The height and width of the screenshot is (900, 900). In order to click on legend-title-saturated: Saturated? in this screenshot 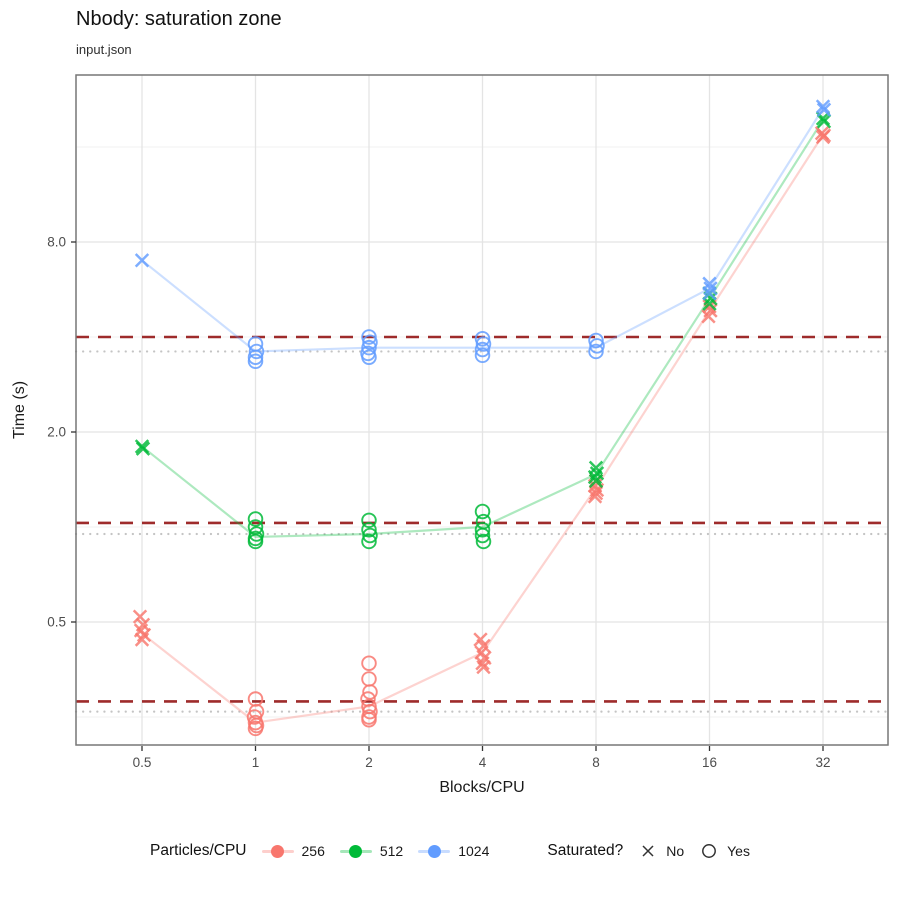, I will do `click(585, 850)`.